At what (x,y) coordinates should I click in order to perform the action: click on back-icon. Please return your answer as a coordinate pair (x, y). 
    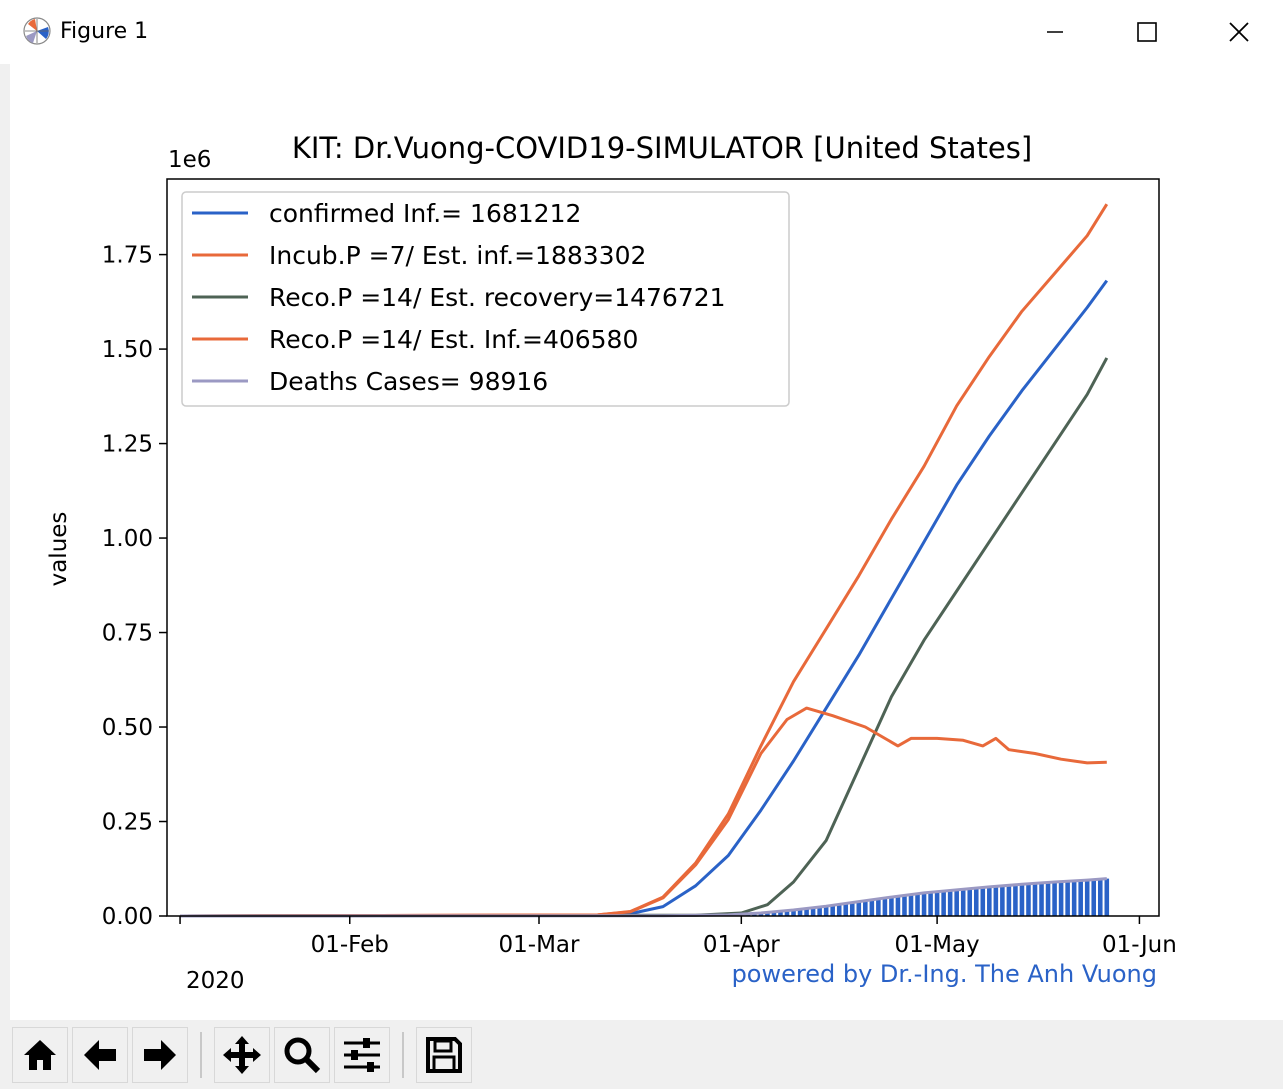
    Looking at the image, I should click on (100, 1055).